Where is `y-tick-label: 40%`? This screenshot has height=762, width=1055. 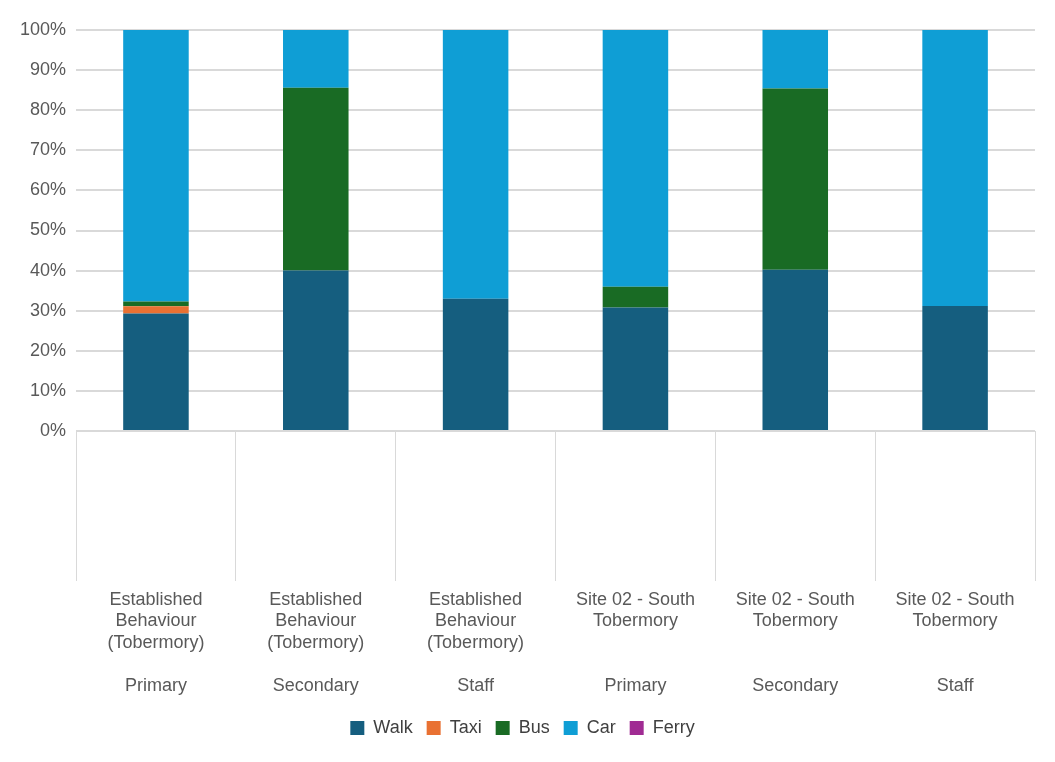
y-tick-label: 40% is located at coordinates (48, 269).